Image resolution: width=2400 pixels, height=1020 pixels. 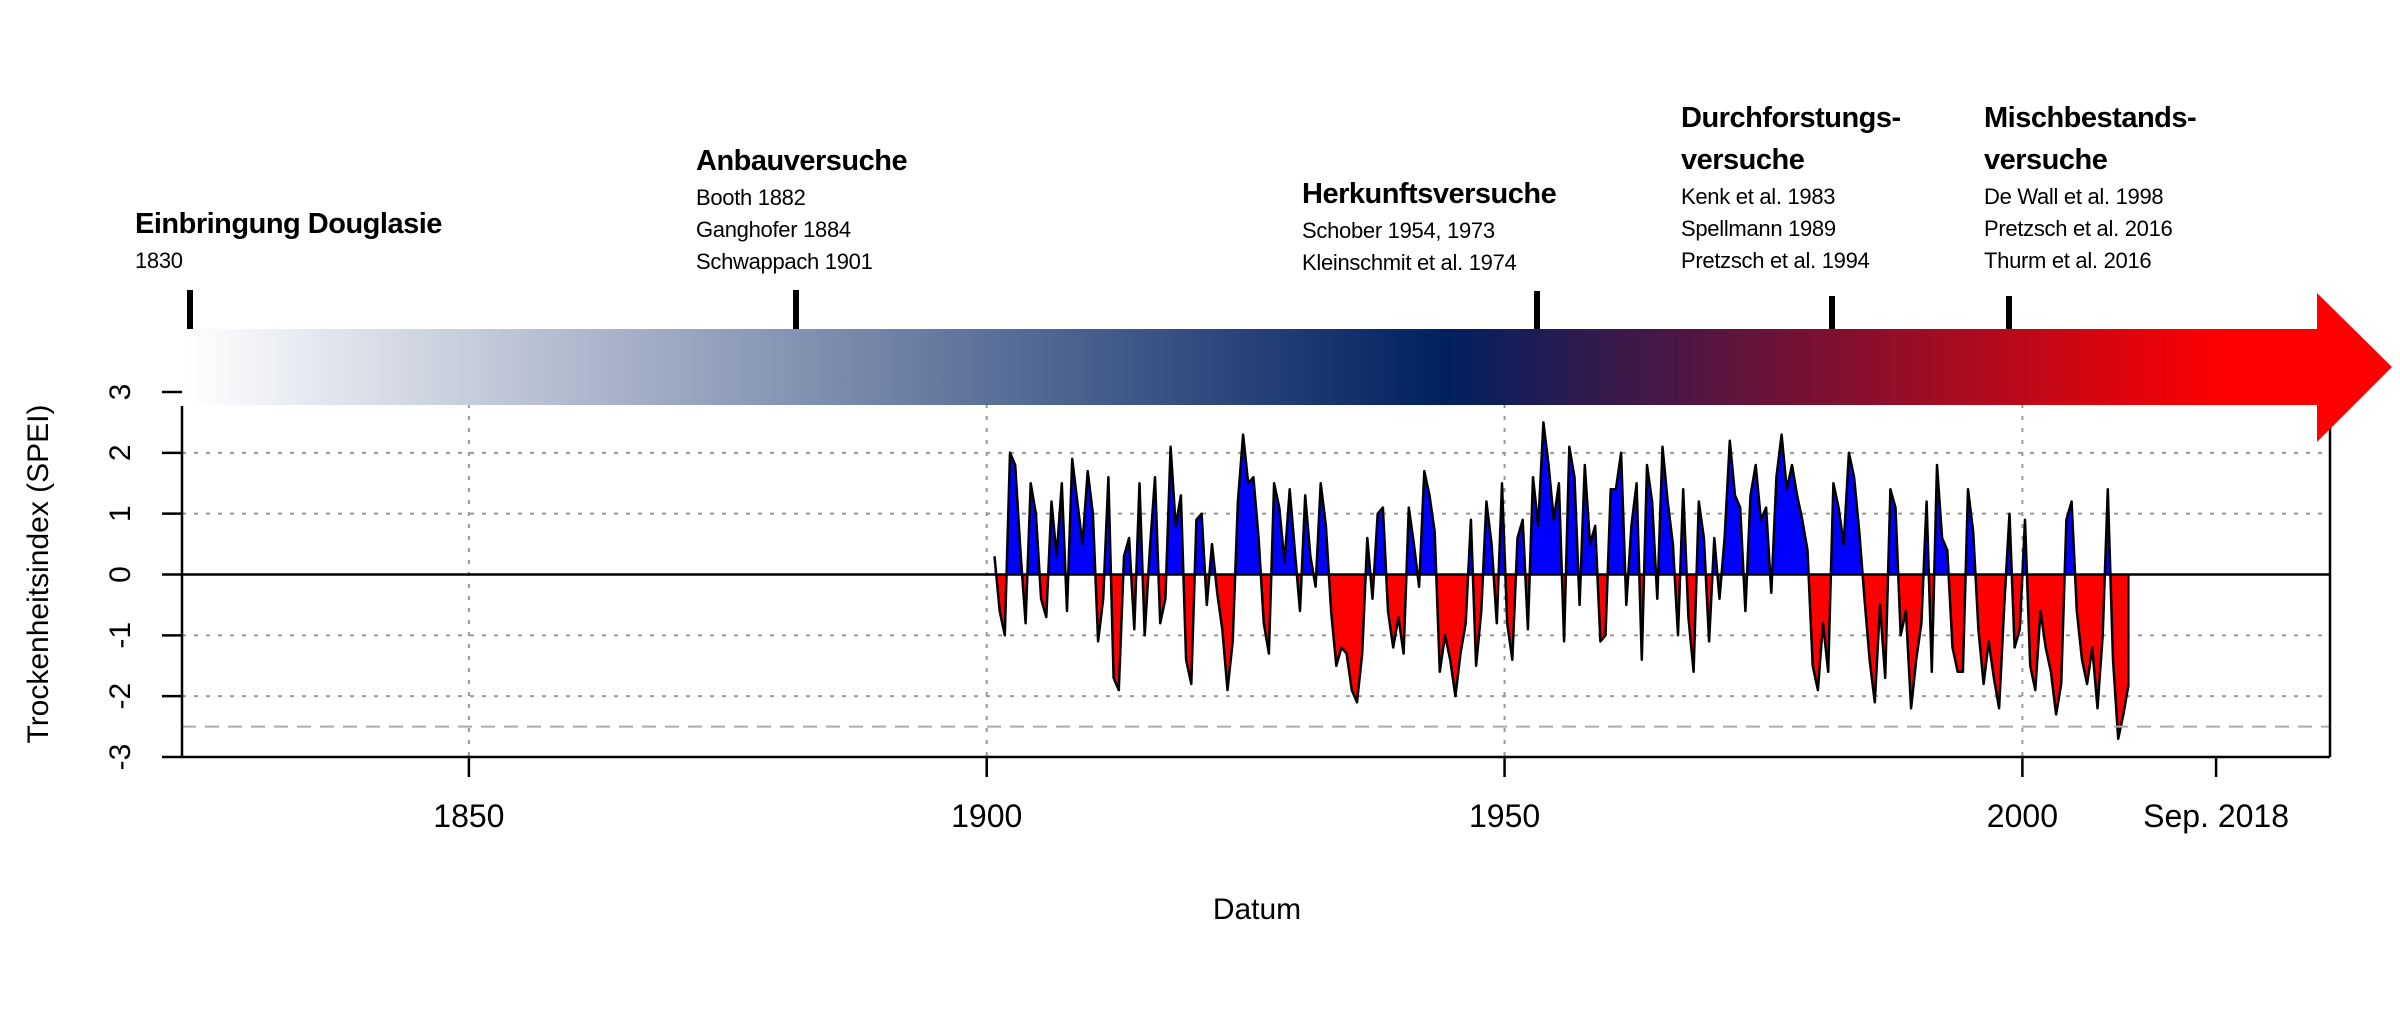 I want to click on event-reference: De Wall et al. 1998, so click(x=2074, y=196).